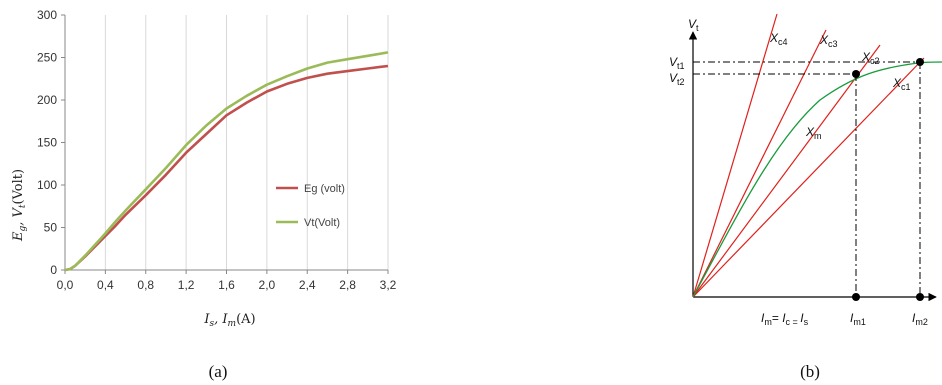  I want to click on y-tick-label: 300, so click(47, 15).